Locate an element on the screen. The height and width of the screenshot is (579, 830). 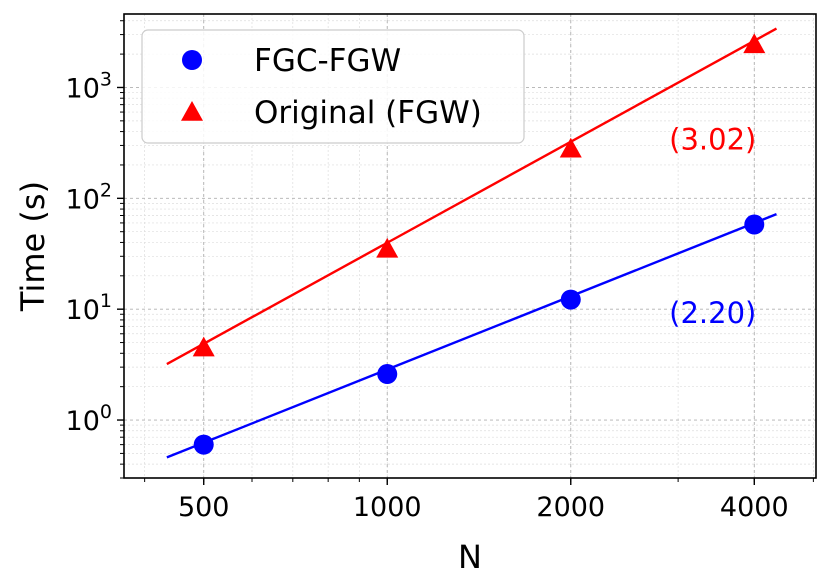
annotations: (2.20) (3.02) is located at coordinates (712, 226).